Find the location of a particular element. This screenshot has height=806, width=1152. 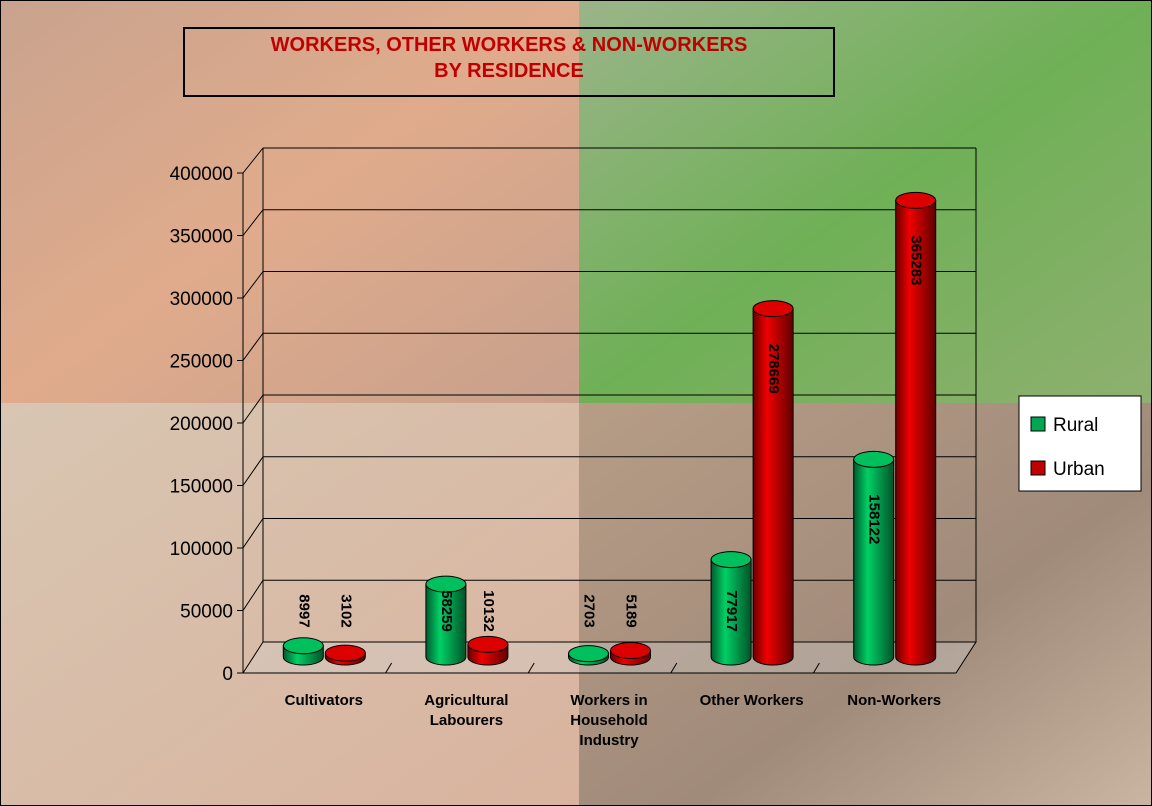

value-label: 158122 is located at coordinates (874, 519).